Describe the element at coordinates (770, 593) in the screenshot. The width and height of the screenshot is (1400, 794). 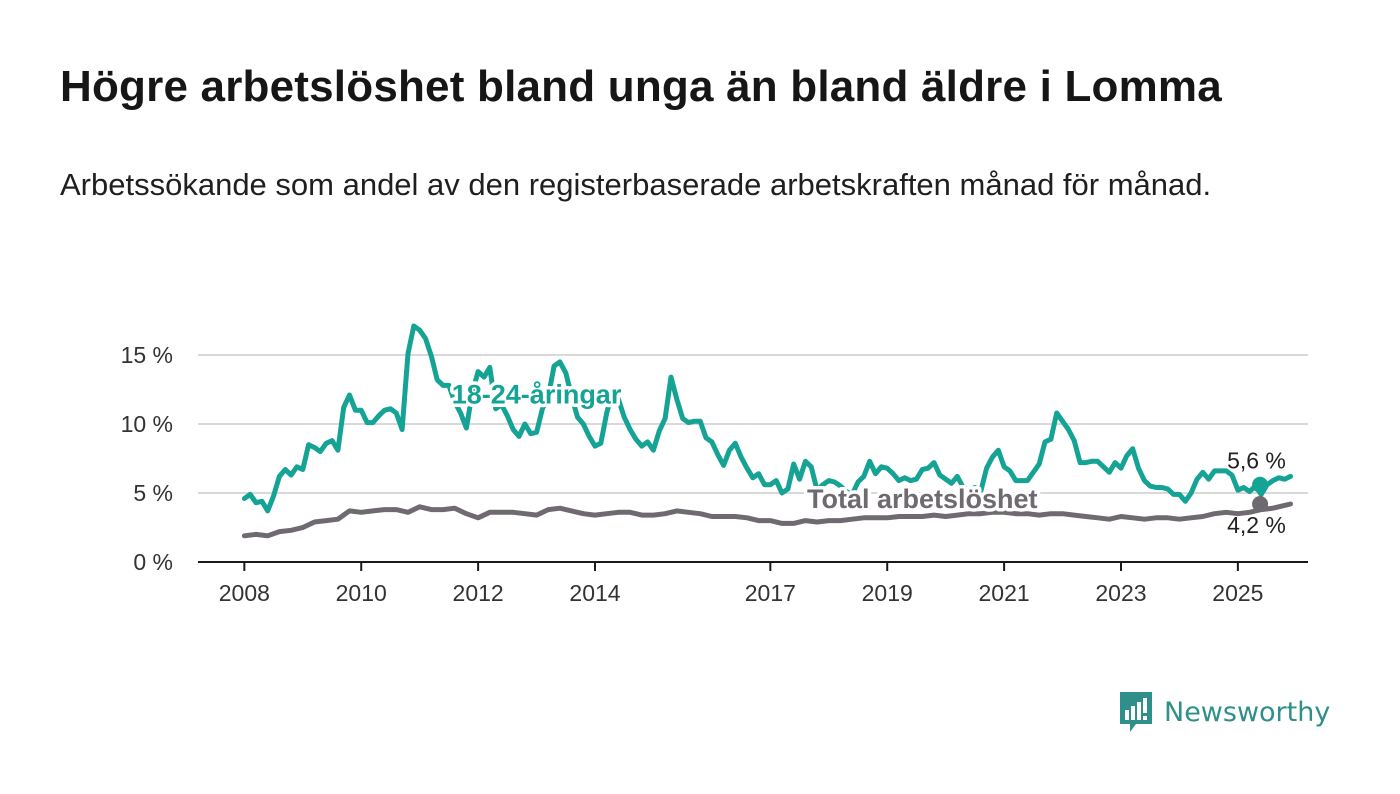
I see `x-tick-label: 2017` at that location.